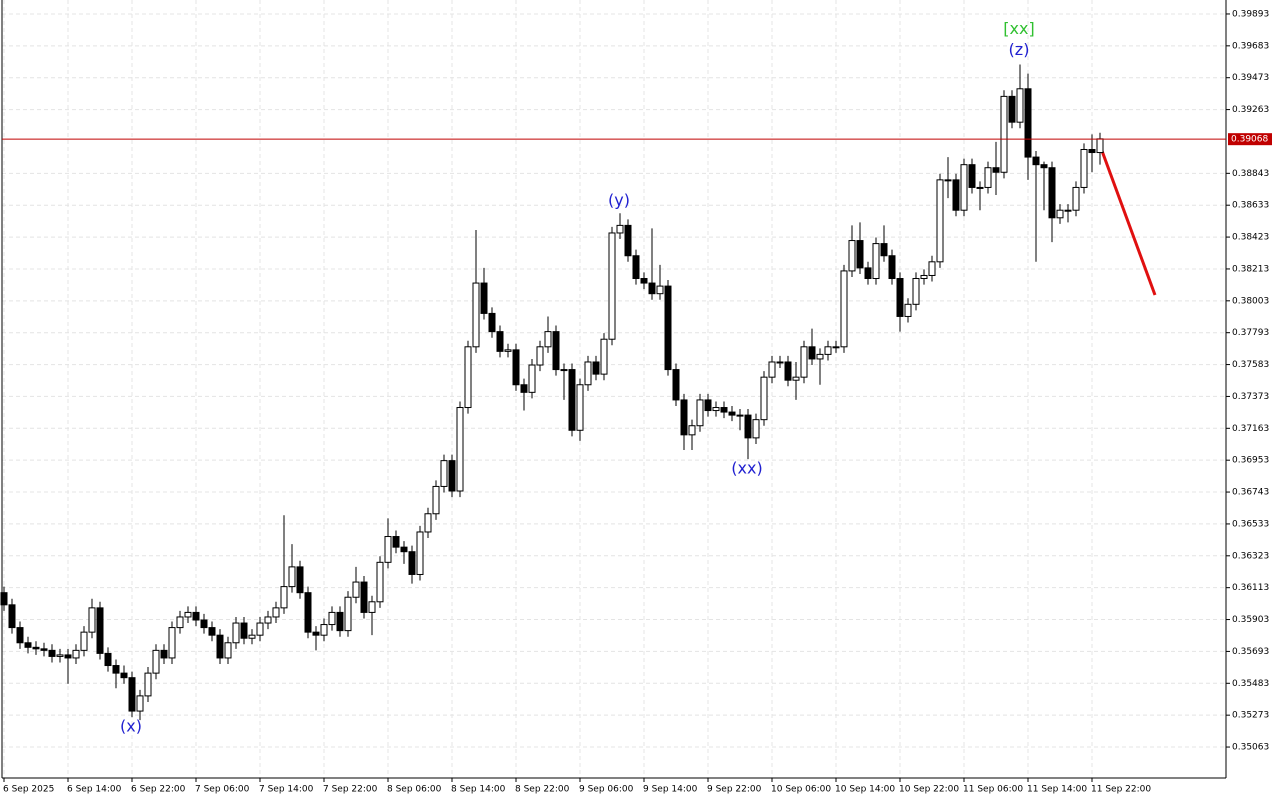  What do you see at coordinates (1249, 140) in the screenshot?
I see `current-price-label: 0.39068` at bounding box center [1249, 140].